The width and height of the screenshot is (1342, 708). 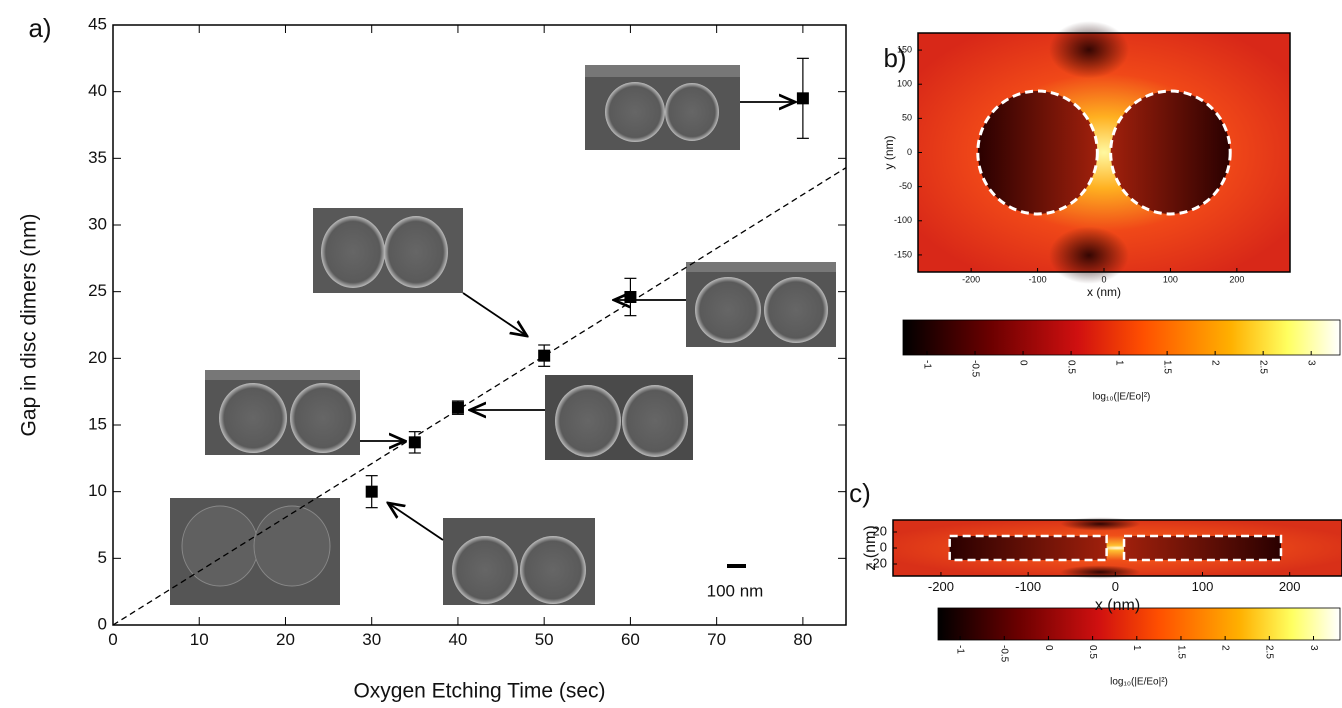 I want to click on y-tick-label: 150, so click(x=904, y=49).